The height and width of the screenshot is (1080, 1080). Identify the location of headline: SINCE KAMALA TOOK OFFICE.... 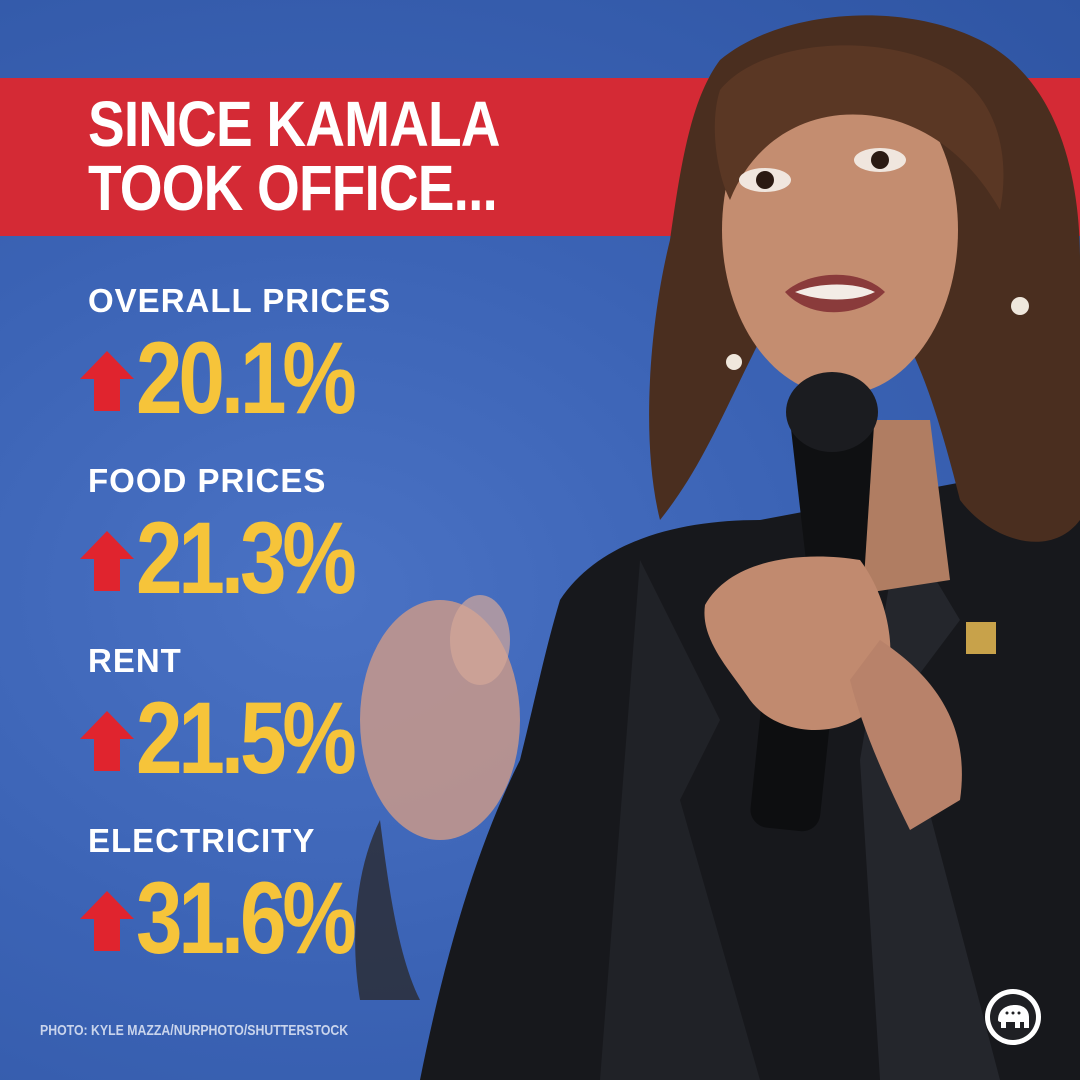
(294, 156).